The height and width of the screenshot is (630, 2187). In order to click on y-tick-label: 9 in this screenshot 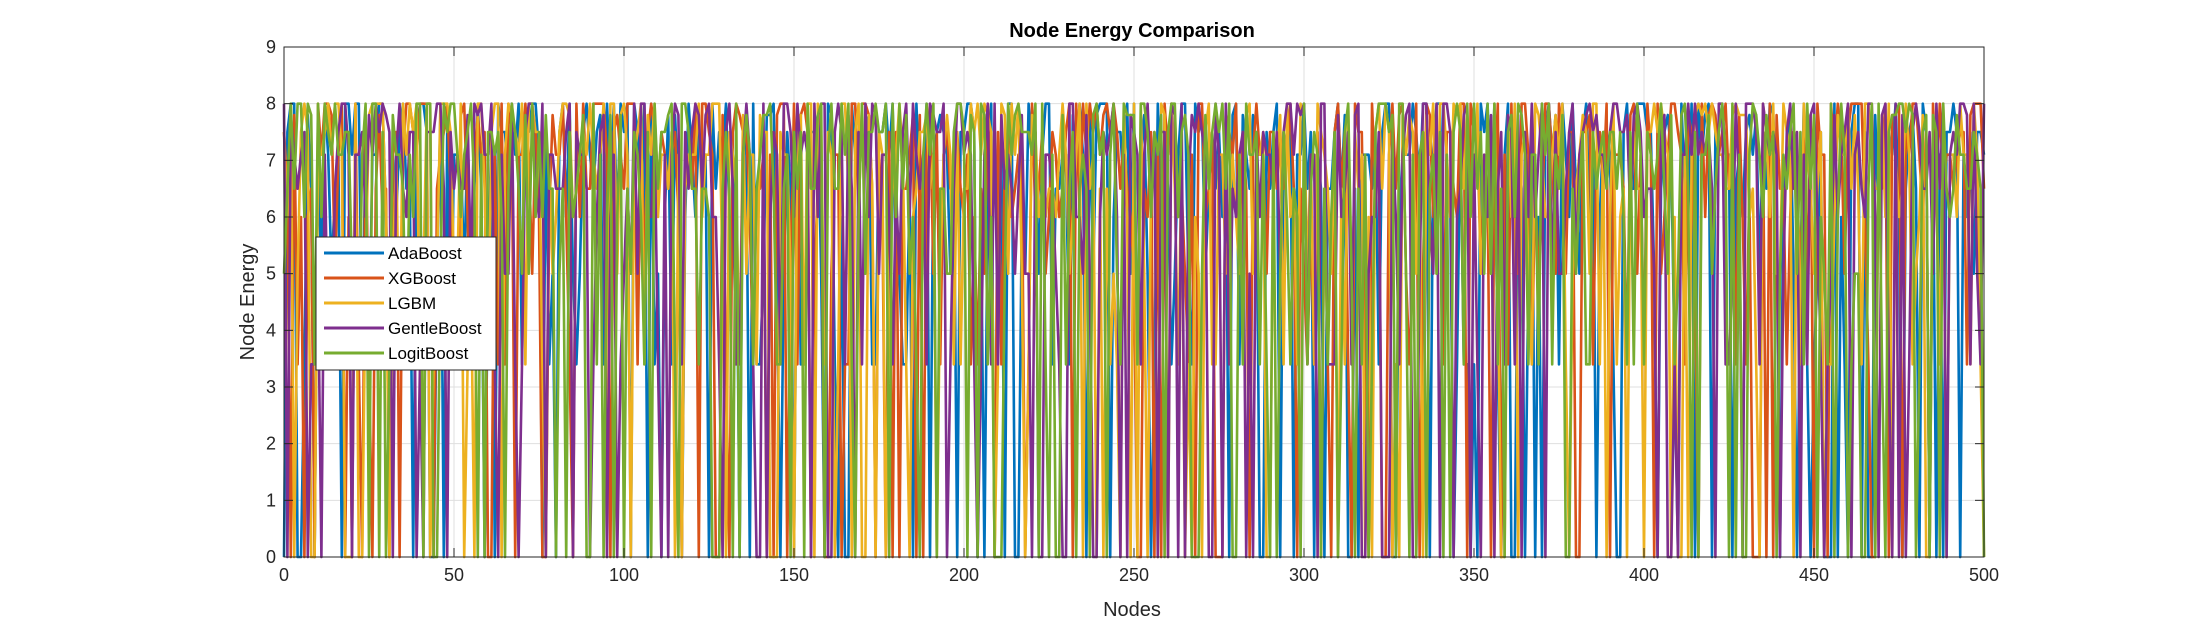, I will do `click(271, 47)`.